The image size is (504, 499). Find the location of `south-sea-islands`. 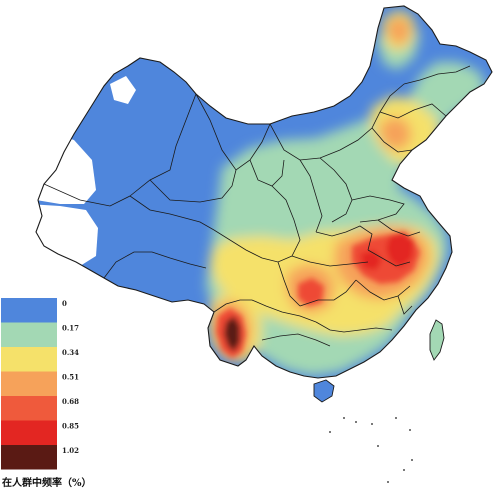

south-sea-islands is located at coordinates (371, 450).